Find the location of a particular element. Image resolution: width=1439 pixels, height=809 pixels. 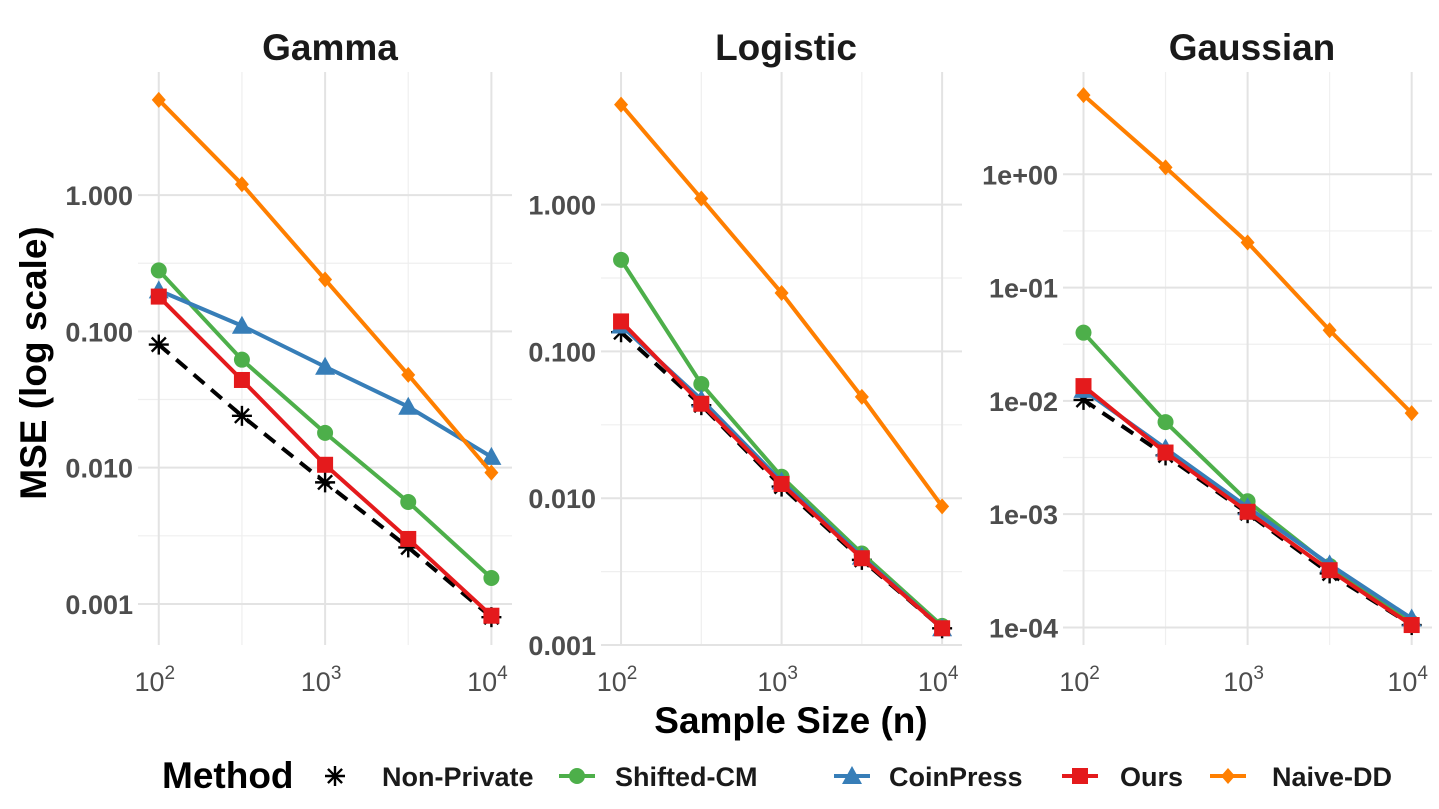

legend-label-shifted-cm: Shifted-CM is located at coordinates (686, 777).